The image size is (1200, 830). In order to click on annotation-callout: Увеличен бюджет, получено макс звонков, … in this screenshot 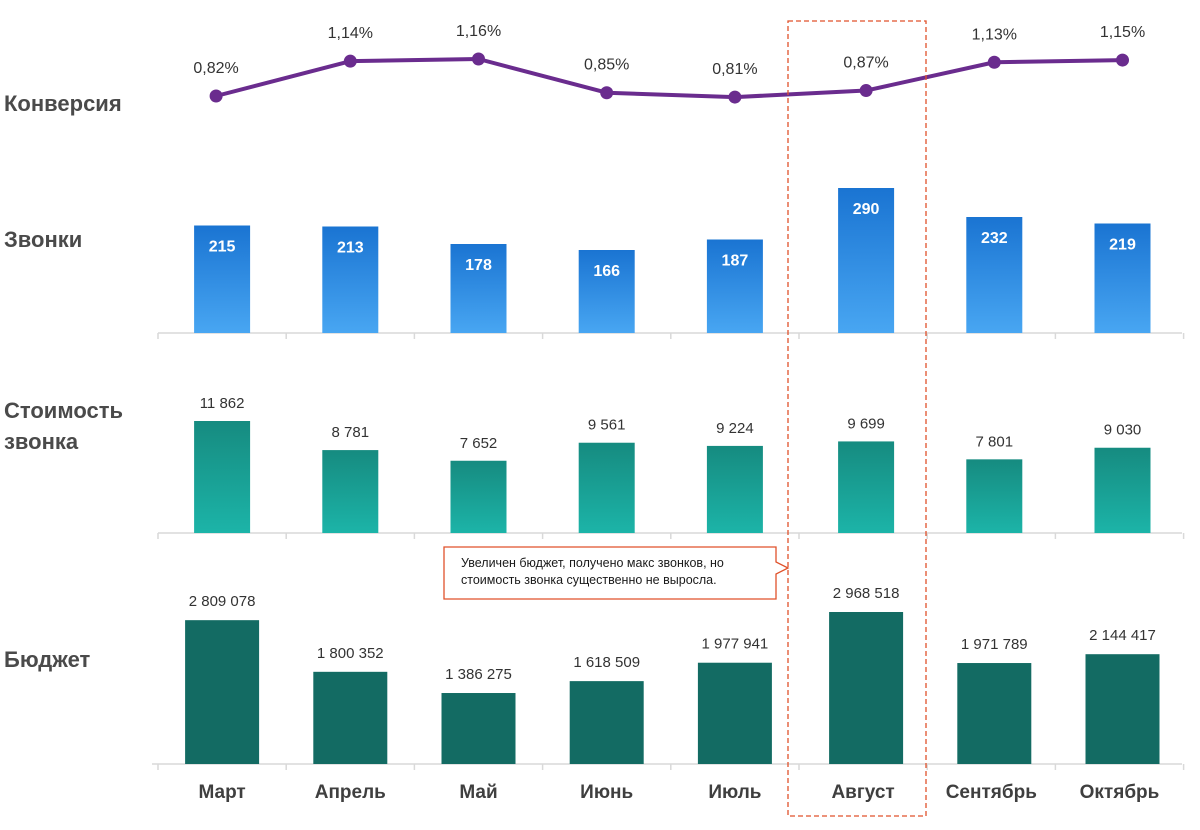, I will do `click(616, 573)`.